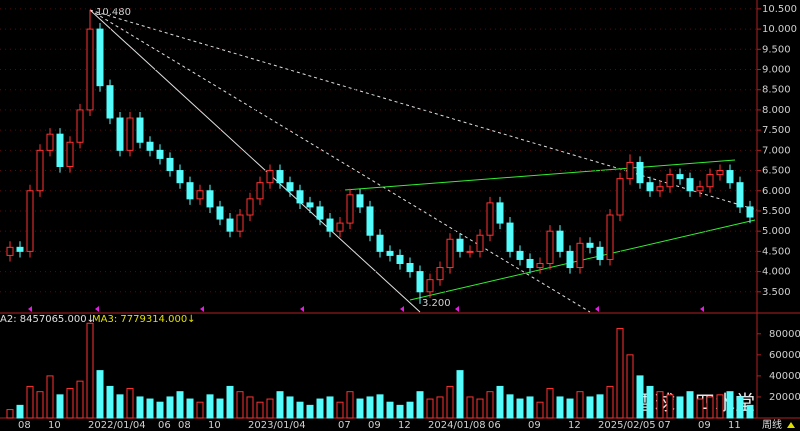  I want to click on x-tick-label: 09, so click(534, 425).